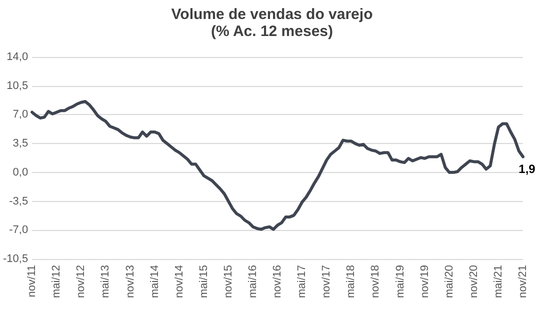  What do you see at coordinates (278, 281) in the screenshot?
I see `x-tick-label: nov/16` at bounding box center [278, 281].